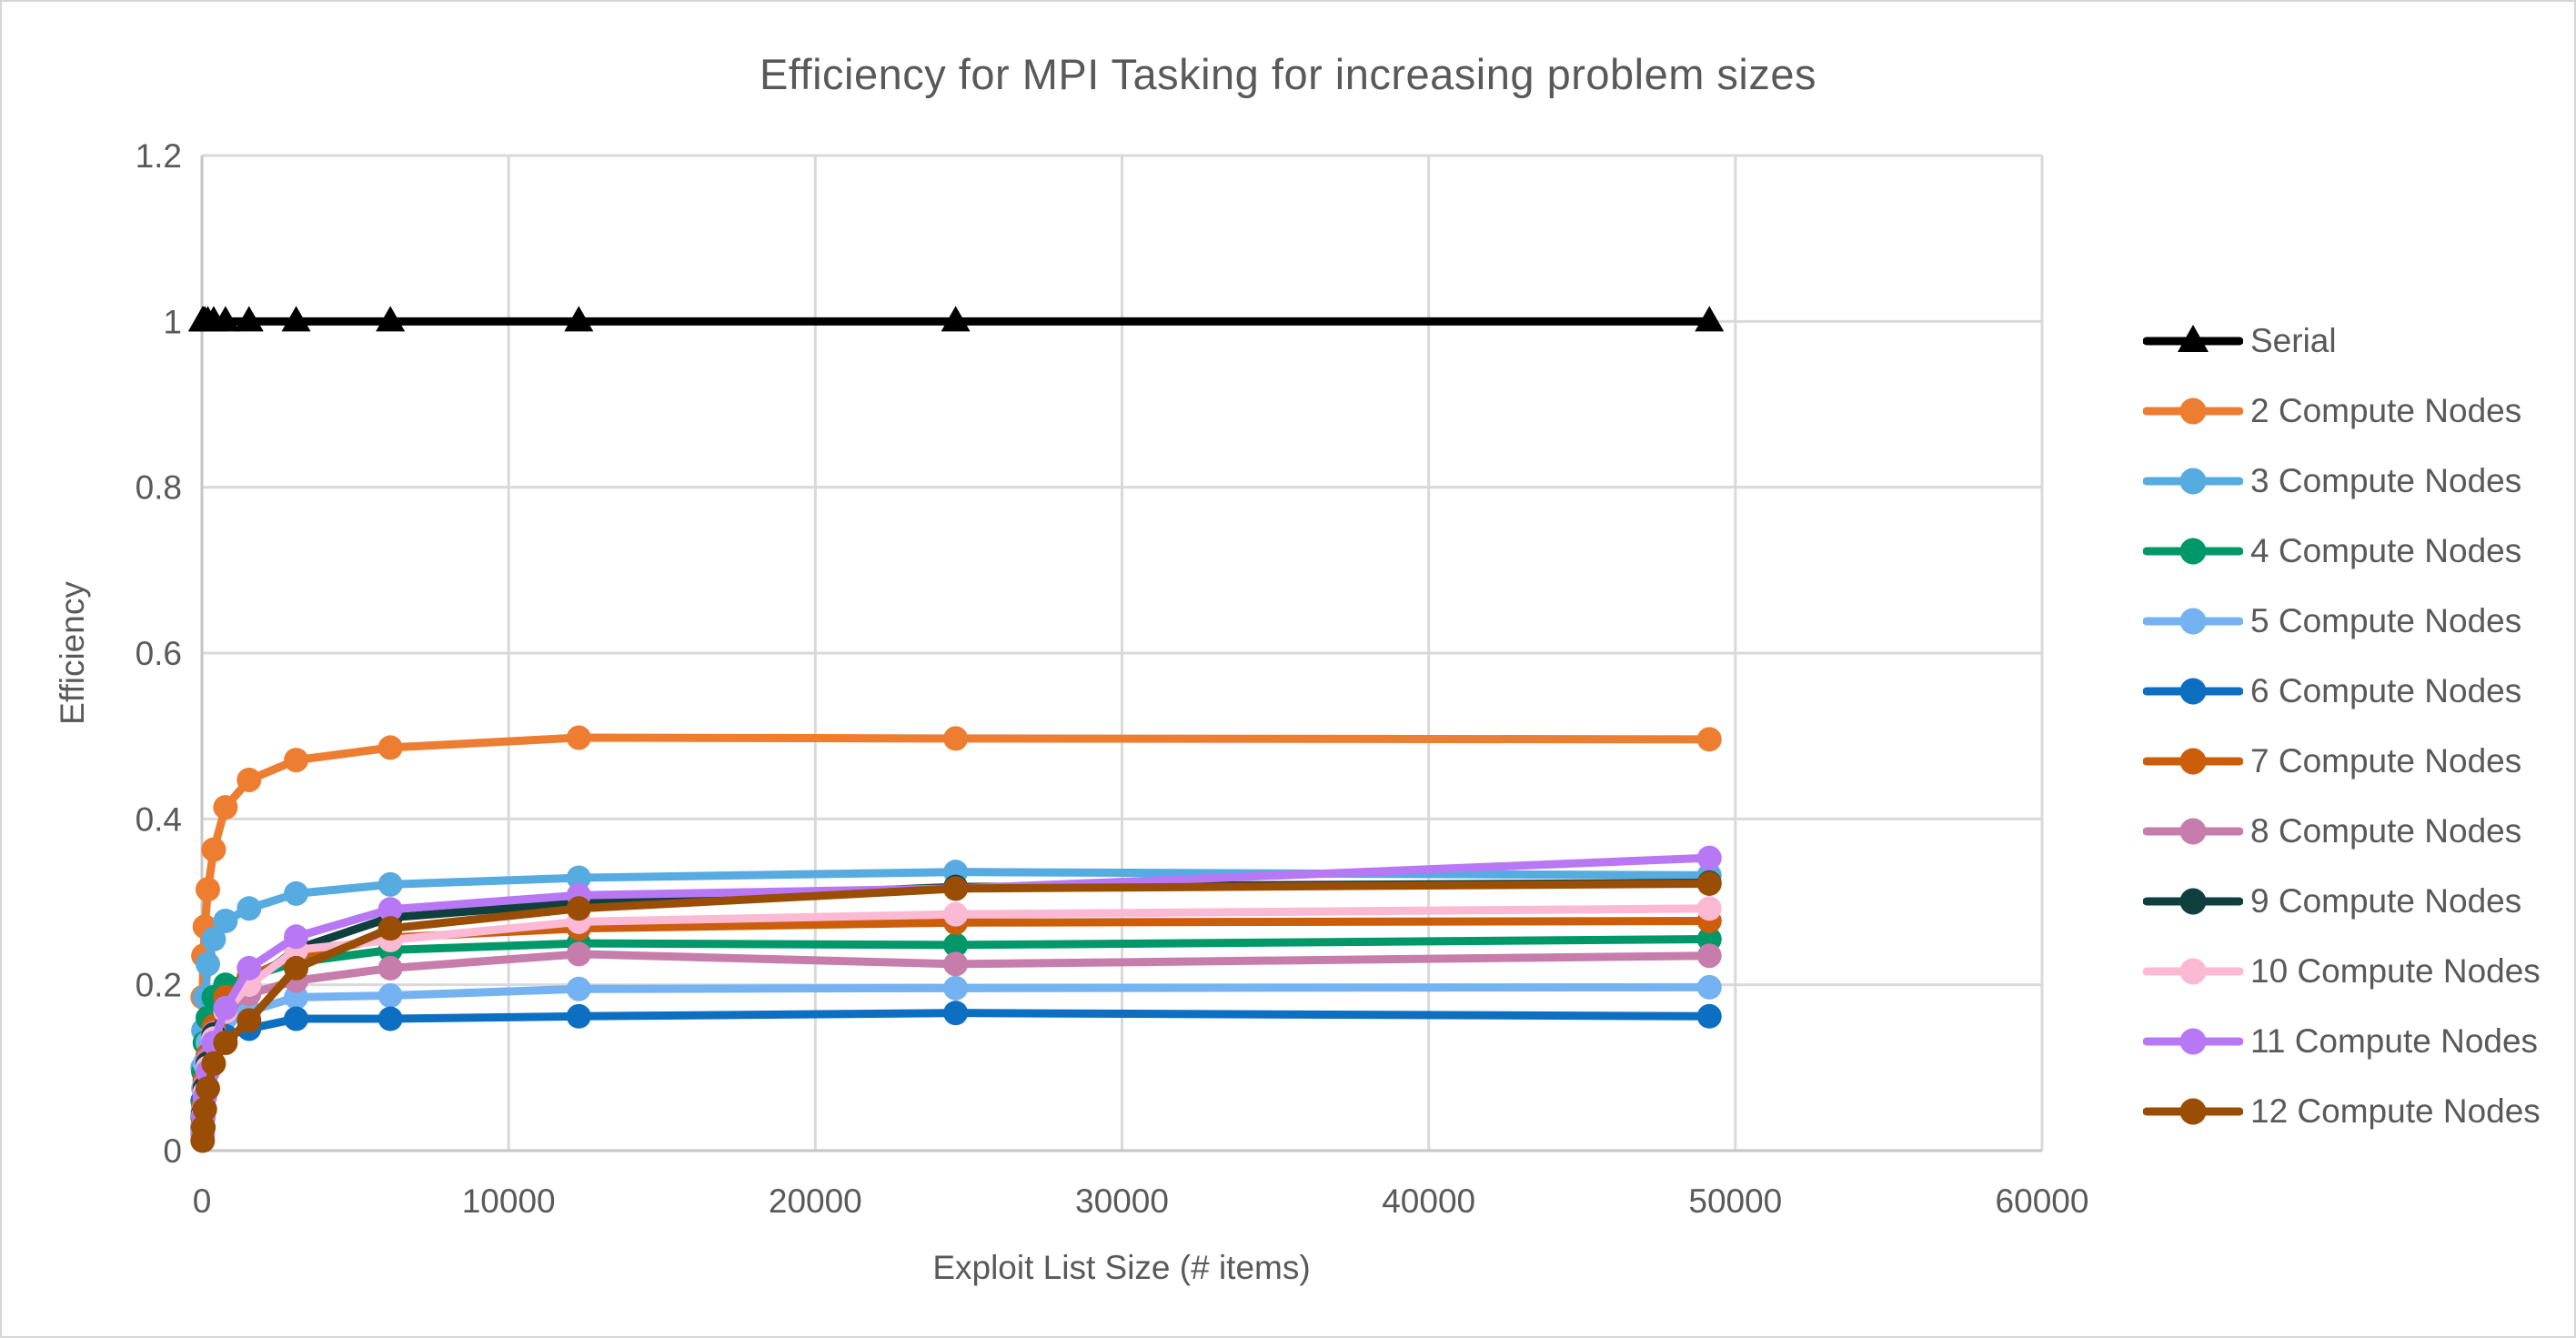 The image size is (2576, 1338). I want to click on legend-marker-3-compute-nodes, so click(2193, 481).